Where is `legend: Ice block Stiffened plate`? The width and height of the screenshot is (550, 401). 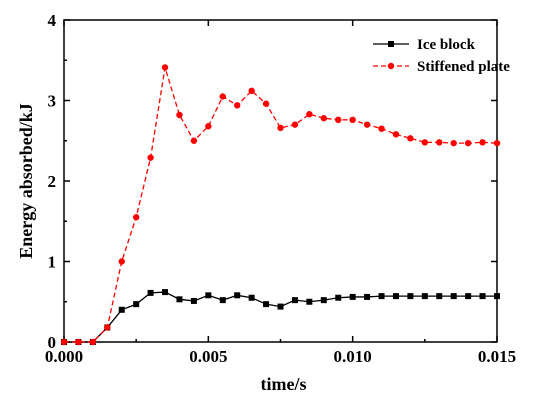 legend: Ice block Stiffened plate is located at coordinates (441, 56).